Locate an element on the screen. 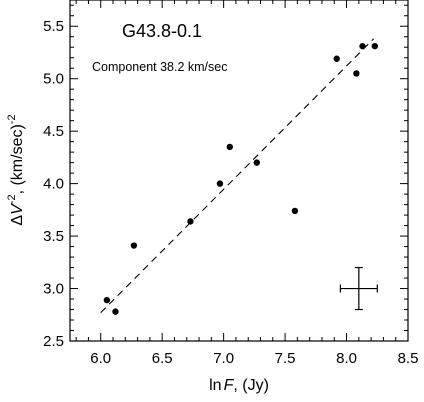 Image resolution: width=424 pixels, height=402 pixels. chart-title: G43.8-0.1 is located at coordinates (162, 31).